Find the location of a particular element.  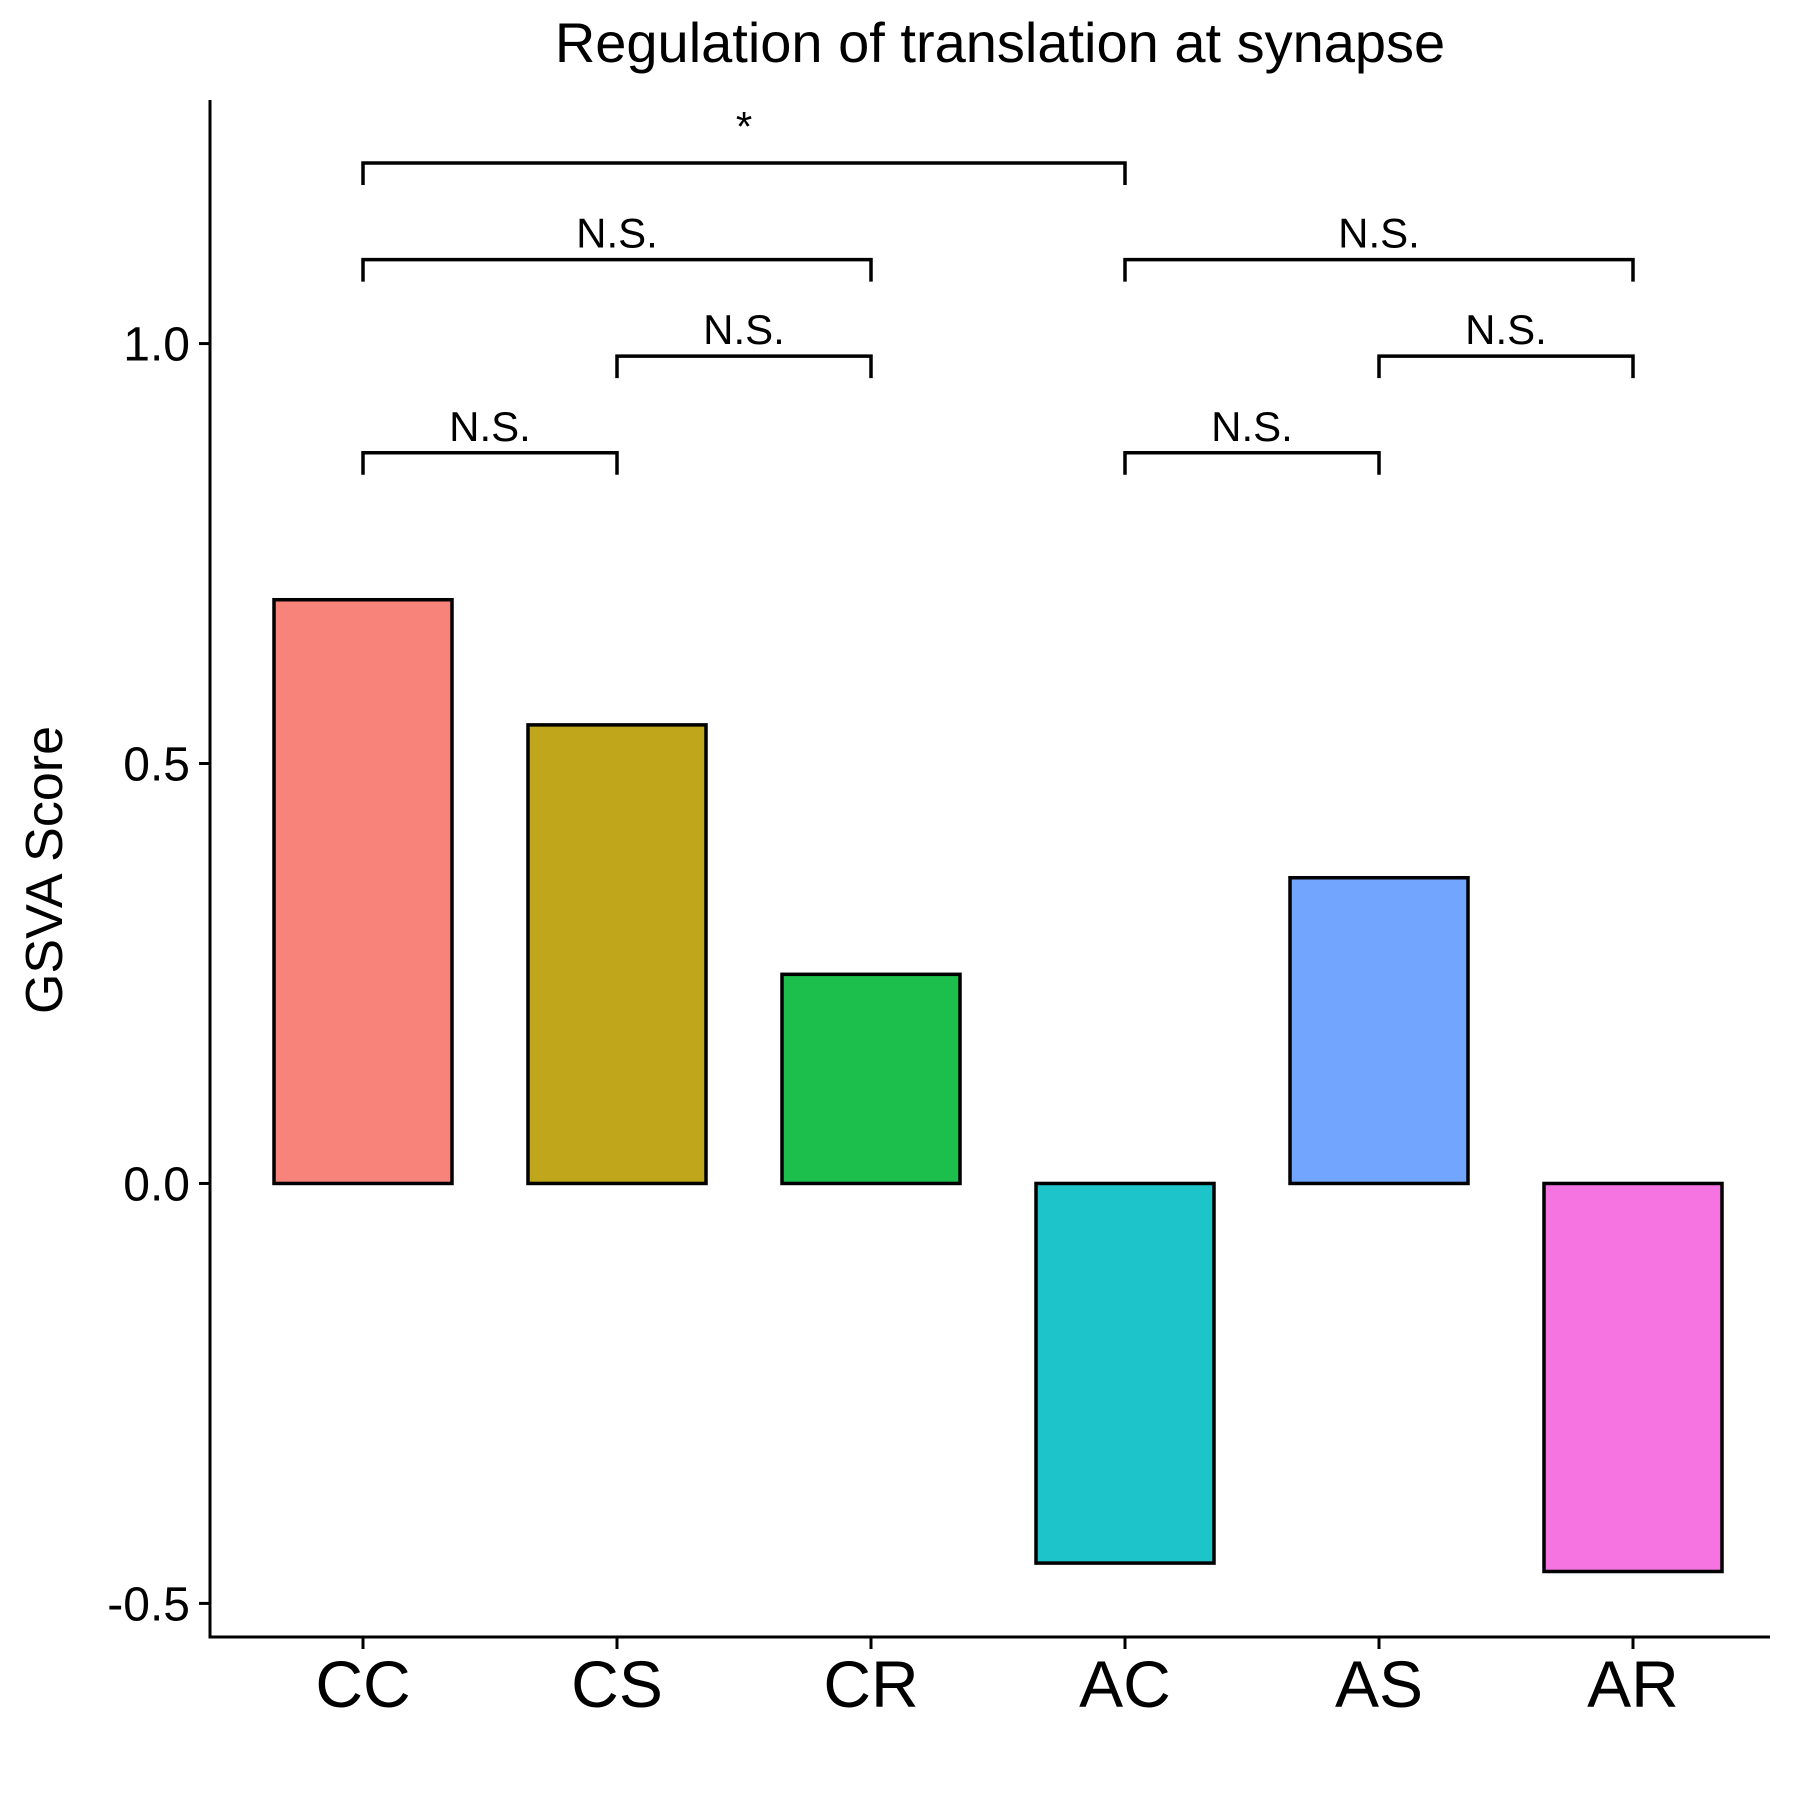

x-tick-label: CR is located at coordinates (870, 1684).